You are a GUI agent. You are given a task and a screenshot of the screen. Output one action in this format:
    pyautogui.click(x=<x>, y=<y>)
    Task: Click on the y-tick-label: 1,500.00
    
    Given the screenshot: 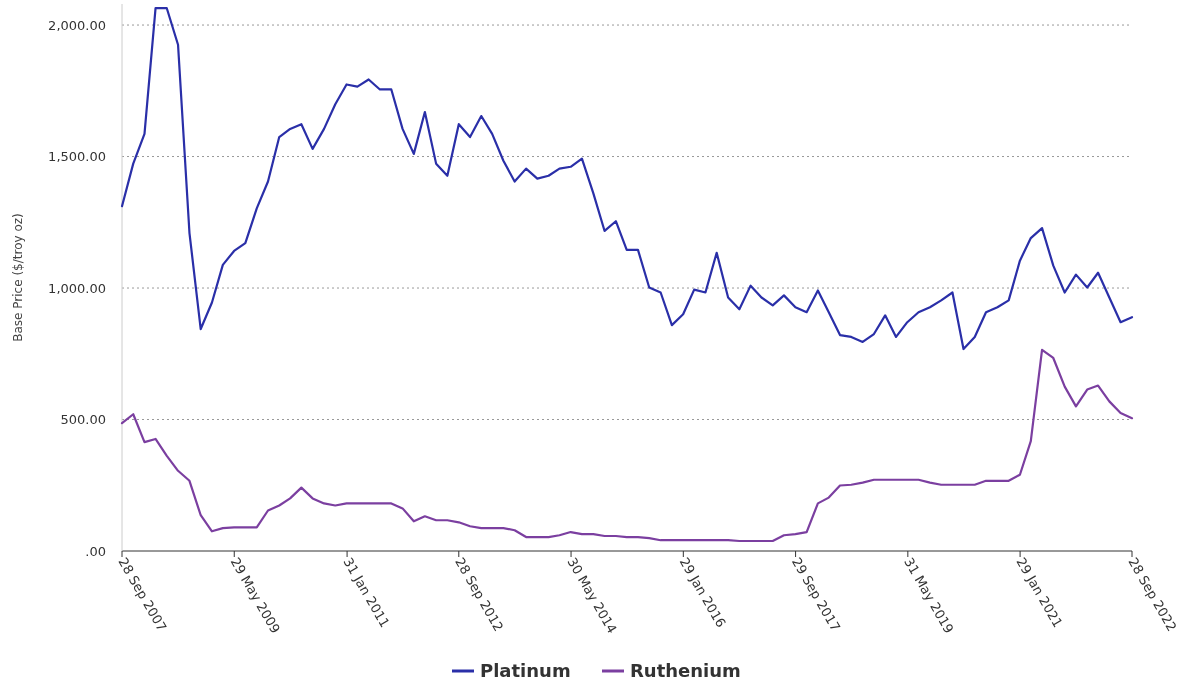 What is the action you would take?
    pyautogui.click(x=77, y=157)
    